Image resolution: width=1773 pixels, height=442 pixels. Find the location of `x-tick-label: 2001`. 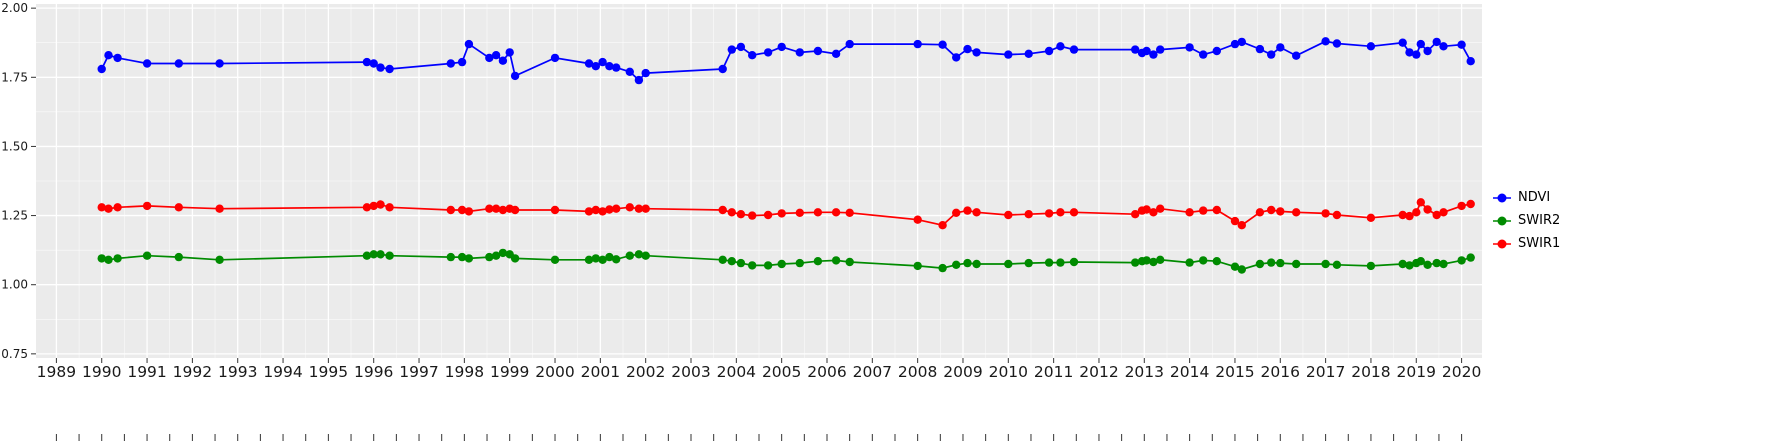

x-tick-label: 2001 is located at coordinates (600, 372).